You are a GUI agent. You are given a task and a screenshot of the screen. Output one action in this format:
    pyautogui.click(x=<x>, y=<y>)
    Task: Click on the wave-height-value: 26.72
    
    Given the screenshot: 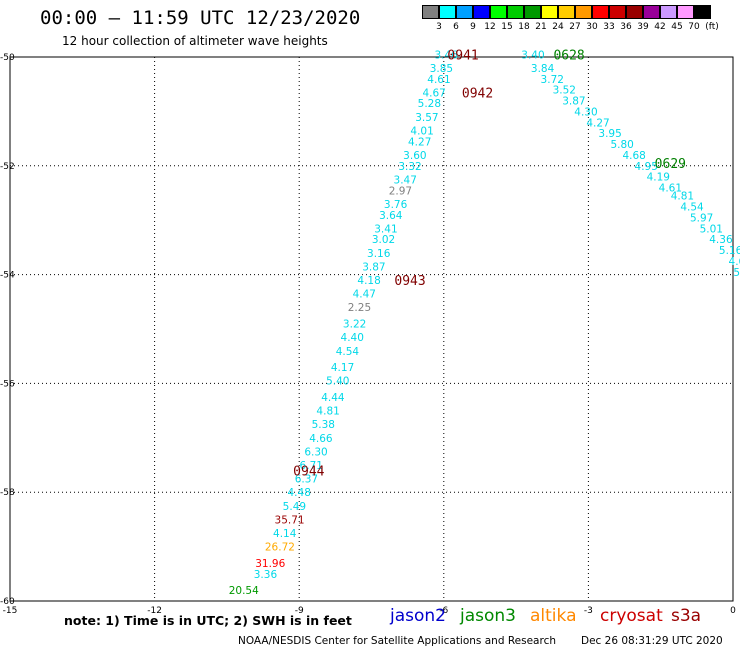 What is the action you would take?
    pyautogui.click(x=280, y=548)
    